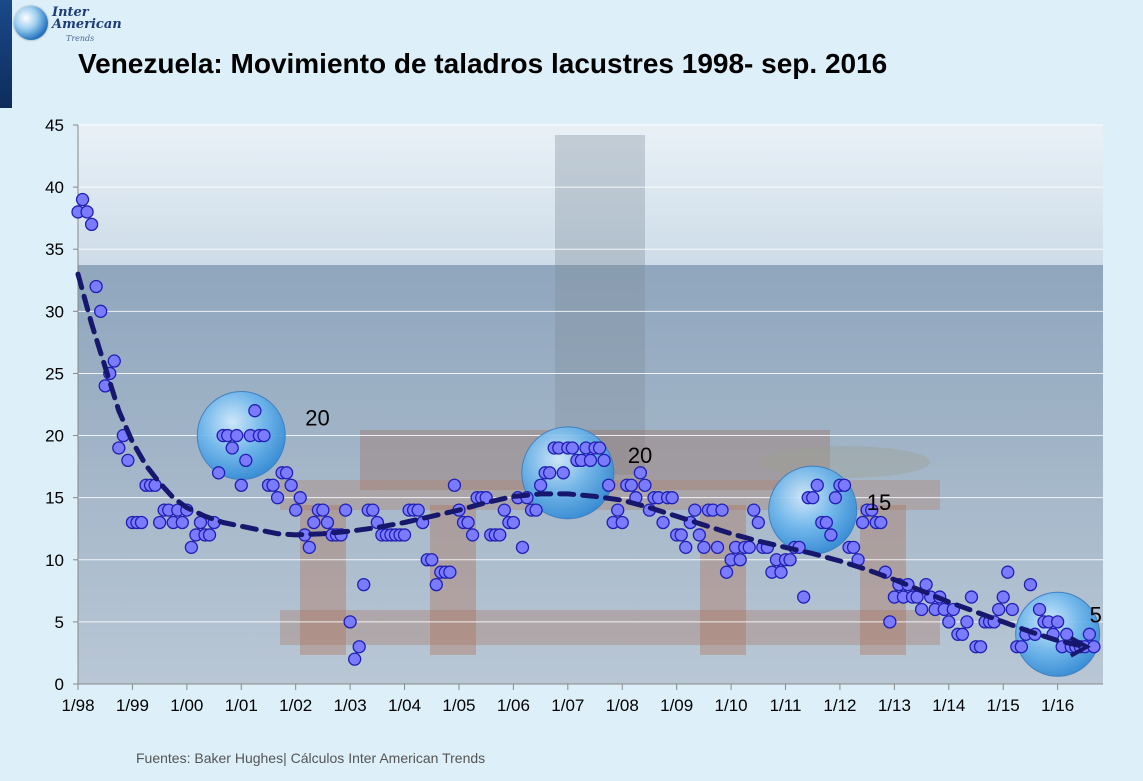  Describe the element at coordinates (87, 24) in the screenshot. I see `logo-line2: American` at that location.